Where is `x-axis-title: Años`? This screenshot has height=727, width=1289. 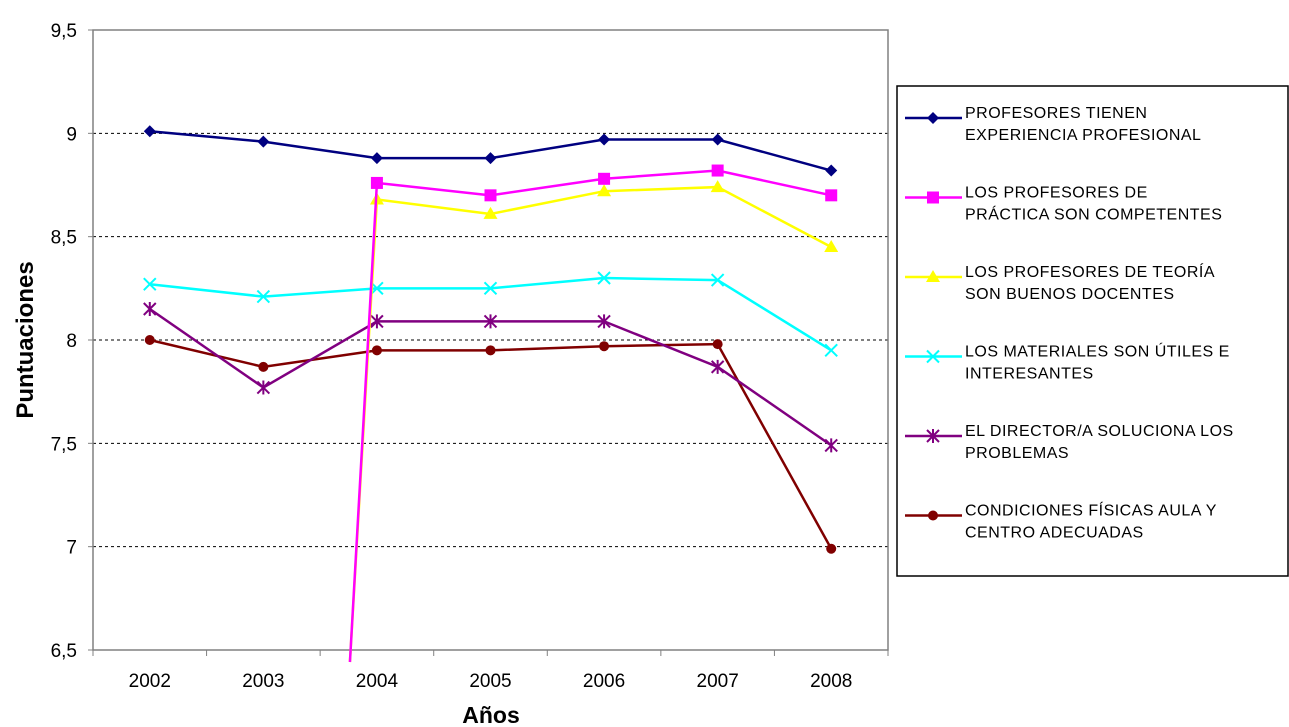 x-axis-title: Años is located at coordinates (491, 714).